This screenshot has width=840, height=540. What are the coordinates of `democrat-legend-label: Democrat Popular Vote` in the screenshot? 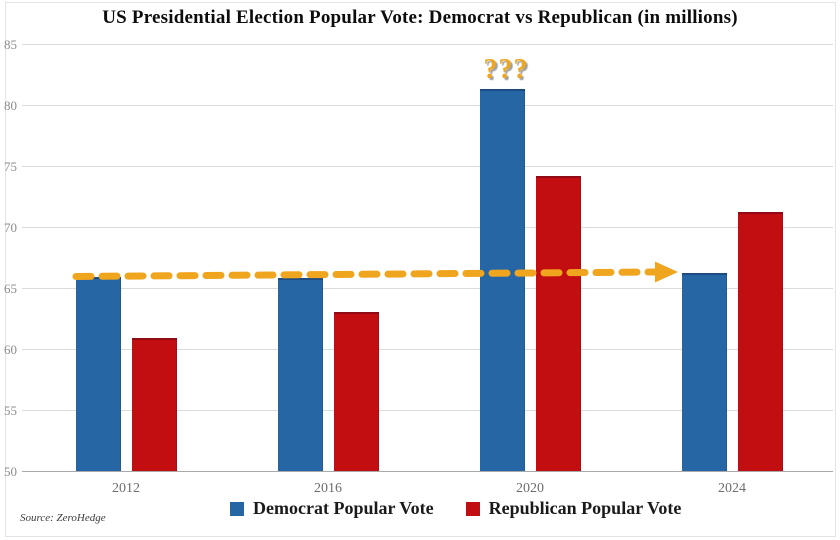 It's located at (343, 508).